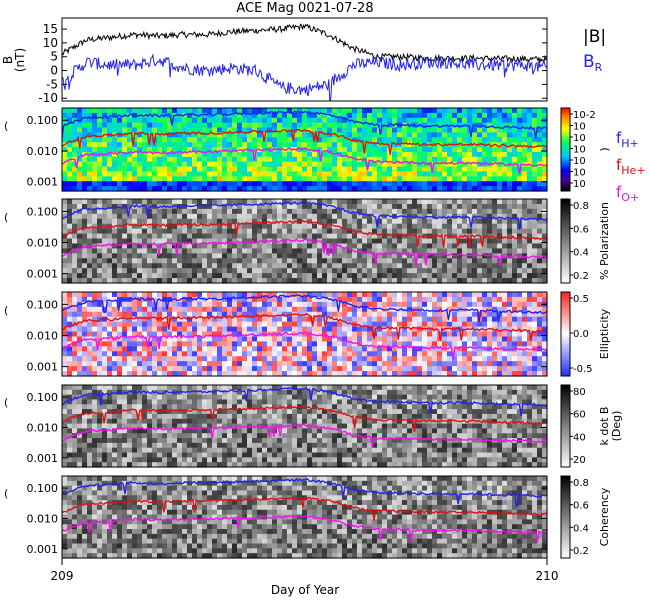 Image resolution: width=650 pixels, height=600 pixels. Describe the element at coordinates (43, 182) in the screenshot. I see `y-tick-label: 0.001` at that location.